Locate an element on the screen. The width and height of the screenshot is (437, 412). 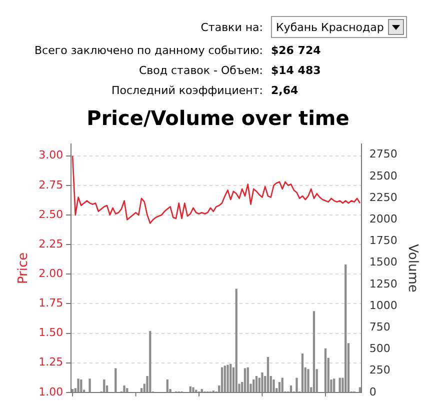
text: Ставки на: is located at coordinates (232, 27).